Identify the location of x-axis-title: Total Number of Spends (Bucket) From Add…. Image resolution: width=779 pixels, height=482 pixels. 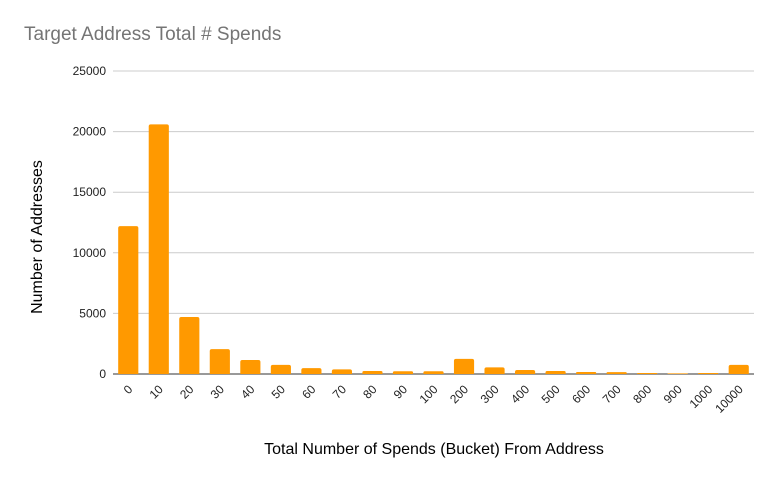
(434, 449).